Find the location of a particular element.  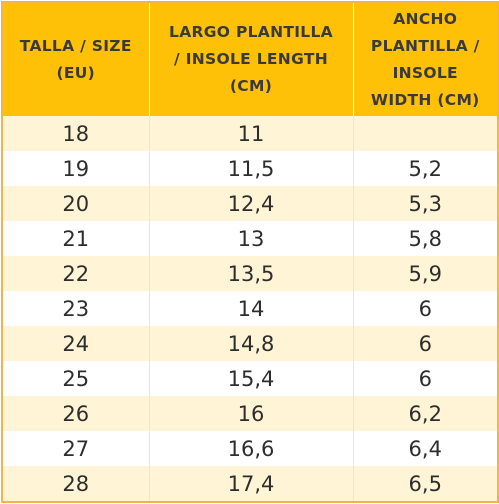

size-cell: 18 is located at coordinates (76, 133).